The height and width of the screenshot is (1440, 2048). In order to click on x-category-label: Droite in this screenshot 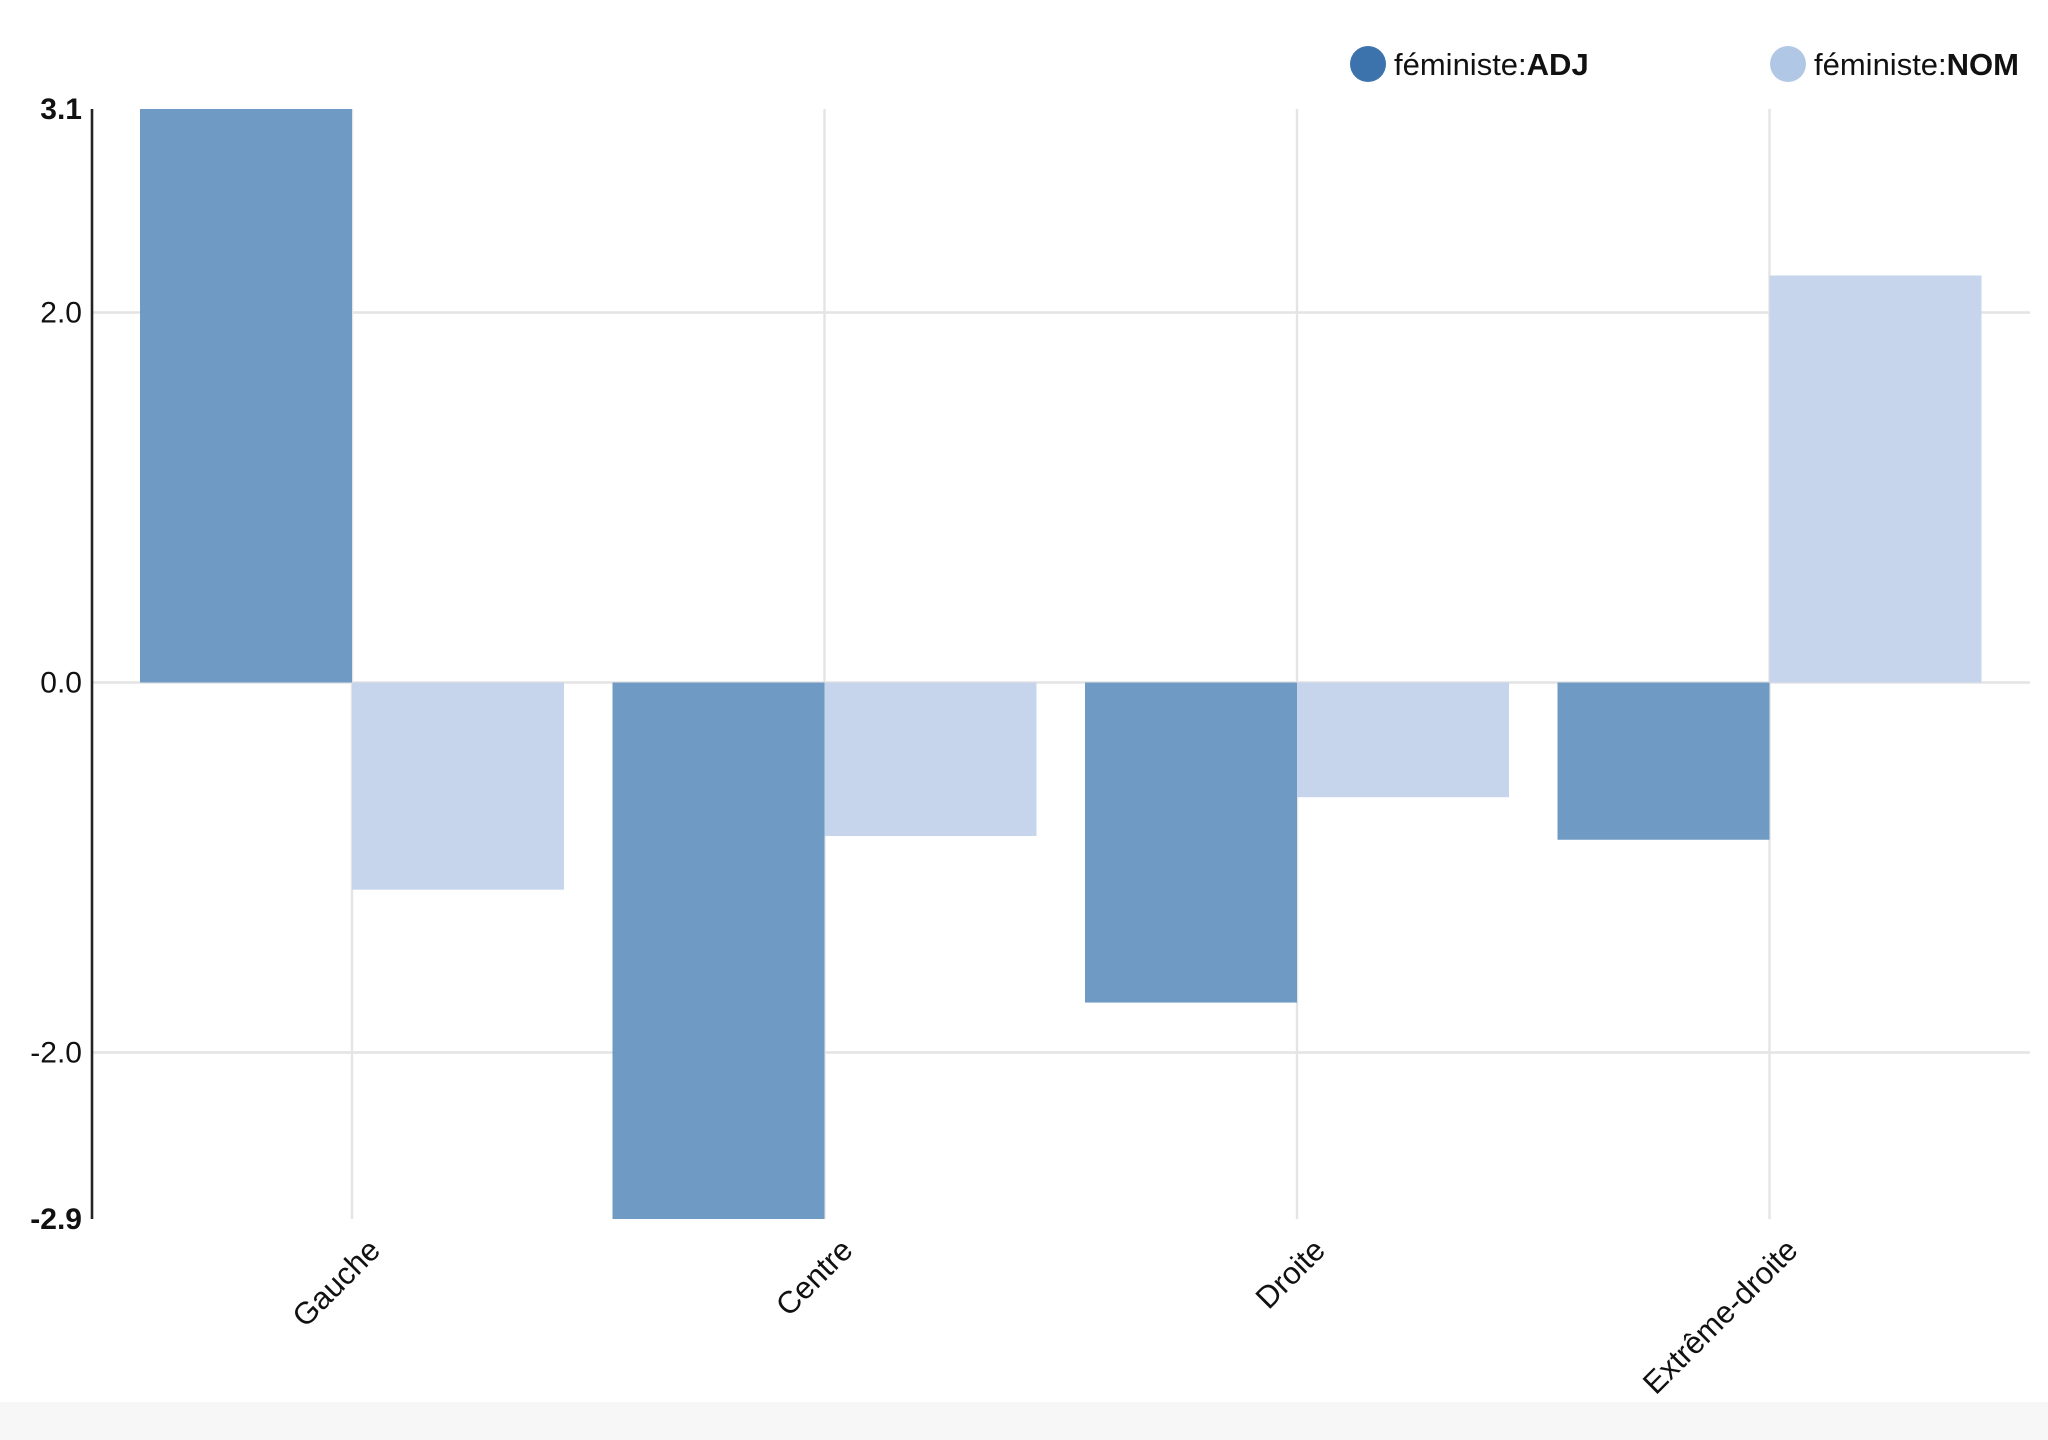, I will do `click(1290, 1273)`.